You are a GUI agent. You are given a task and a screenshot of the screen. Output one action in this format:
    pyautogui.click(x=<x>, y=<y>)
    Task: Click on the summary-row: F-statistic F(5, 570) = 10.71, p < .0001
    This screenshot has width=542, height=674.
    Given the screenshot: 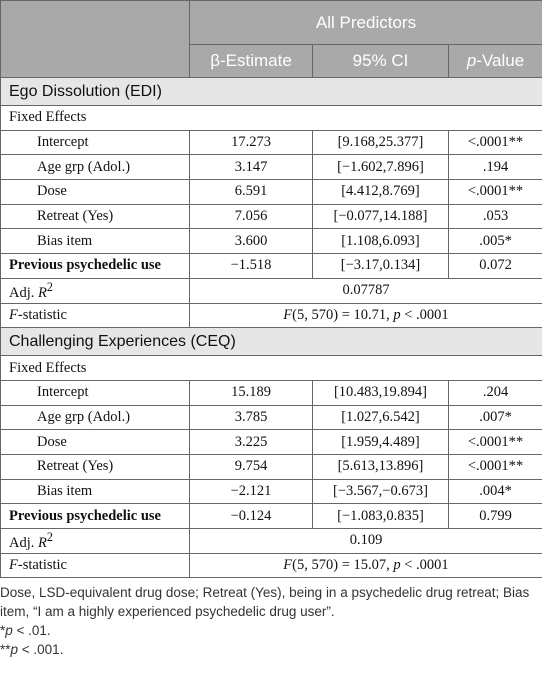 What is the action you would take?
    pyautogui.click(x=271, y=315)
    